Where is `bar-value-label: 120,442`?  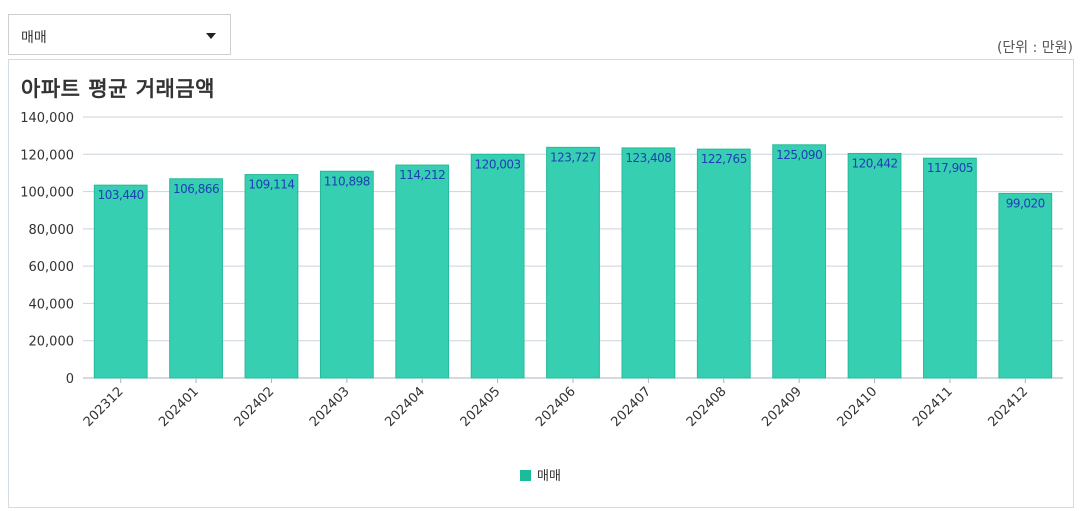 bar-value-label: 120,442 is located at coordinates (874, 163).